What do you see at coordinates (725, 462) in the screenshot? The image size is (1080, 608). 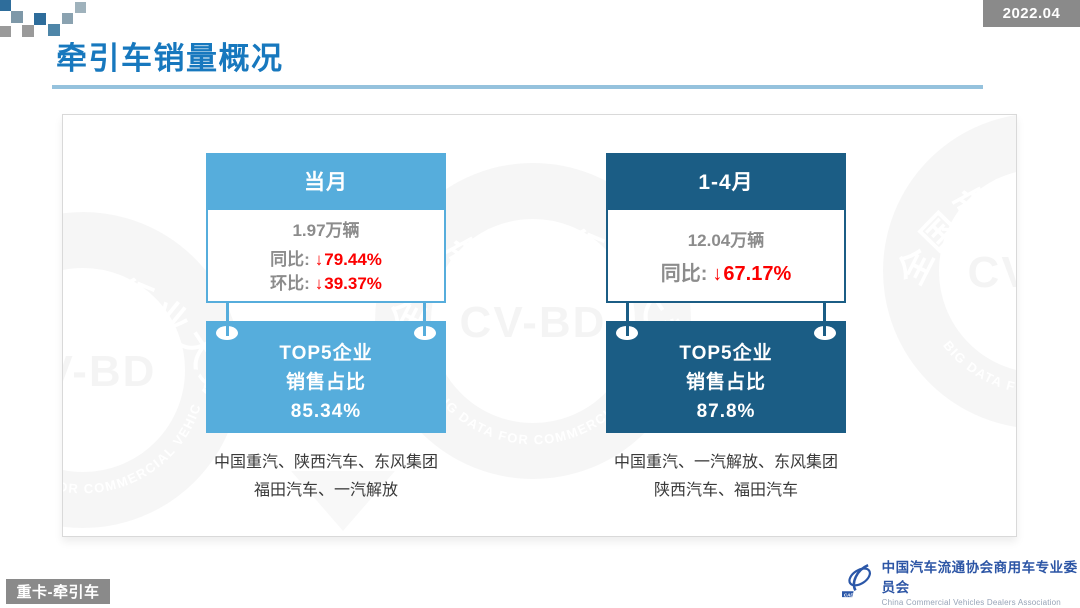 I see `companies-line: 中国重汽、一汽解放、东风集团` at bounding box center [725, 462].